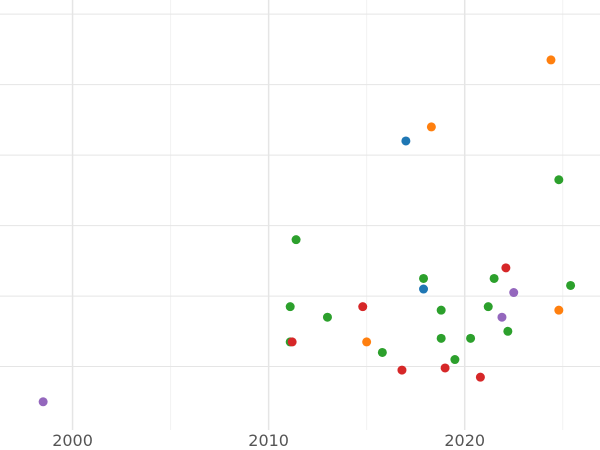 The height and width of the screenshot is (450, 600). Describe the element at coordinates (464, 440) in the screenshot. I see `x-tick-label: 2020` at that location.